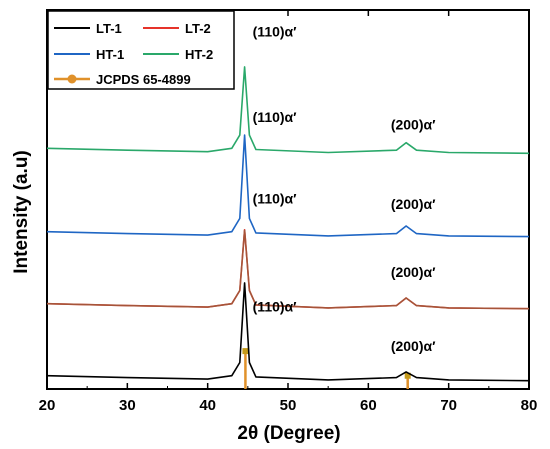  Describe the element at coordinates (207, 405) in the screenshot. I see `x-tick-label: 40` at that location.